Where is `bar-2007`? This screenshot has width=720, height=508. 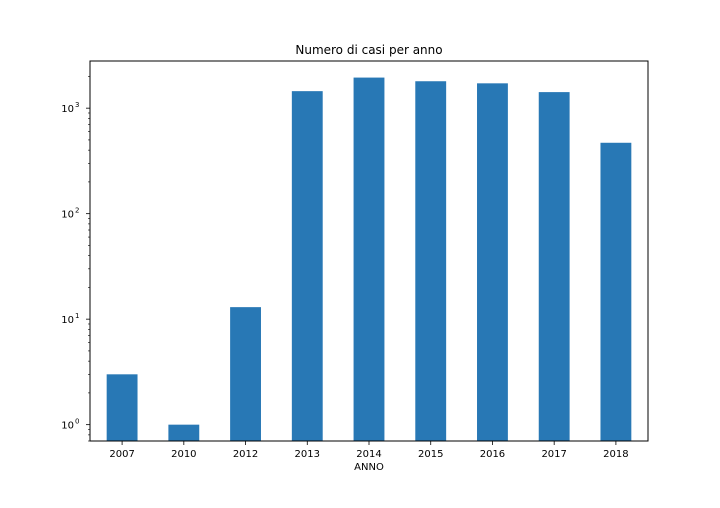
bar-2007 is located at coordinates (122, 407).